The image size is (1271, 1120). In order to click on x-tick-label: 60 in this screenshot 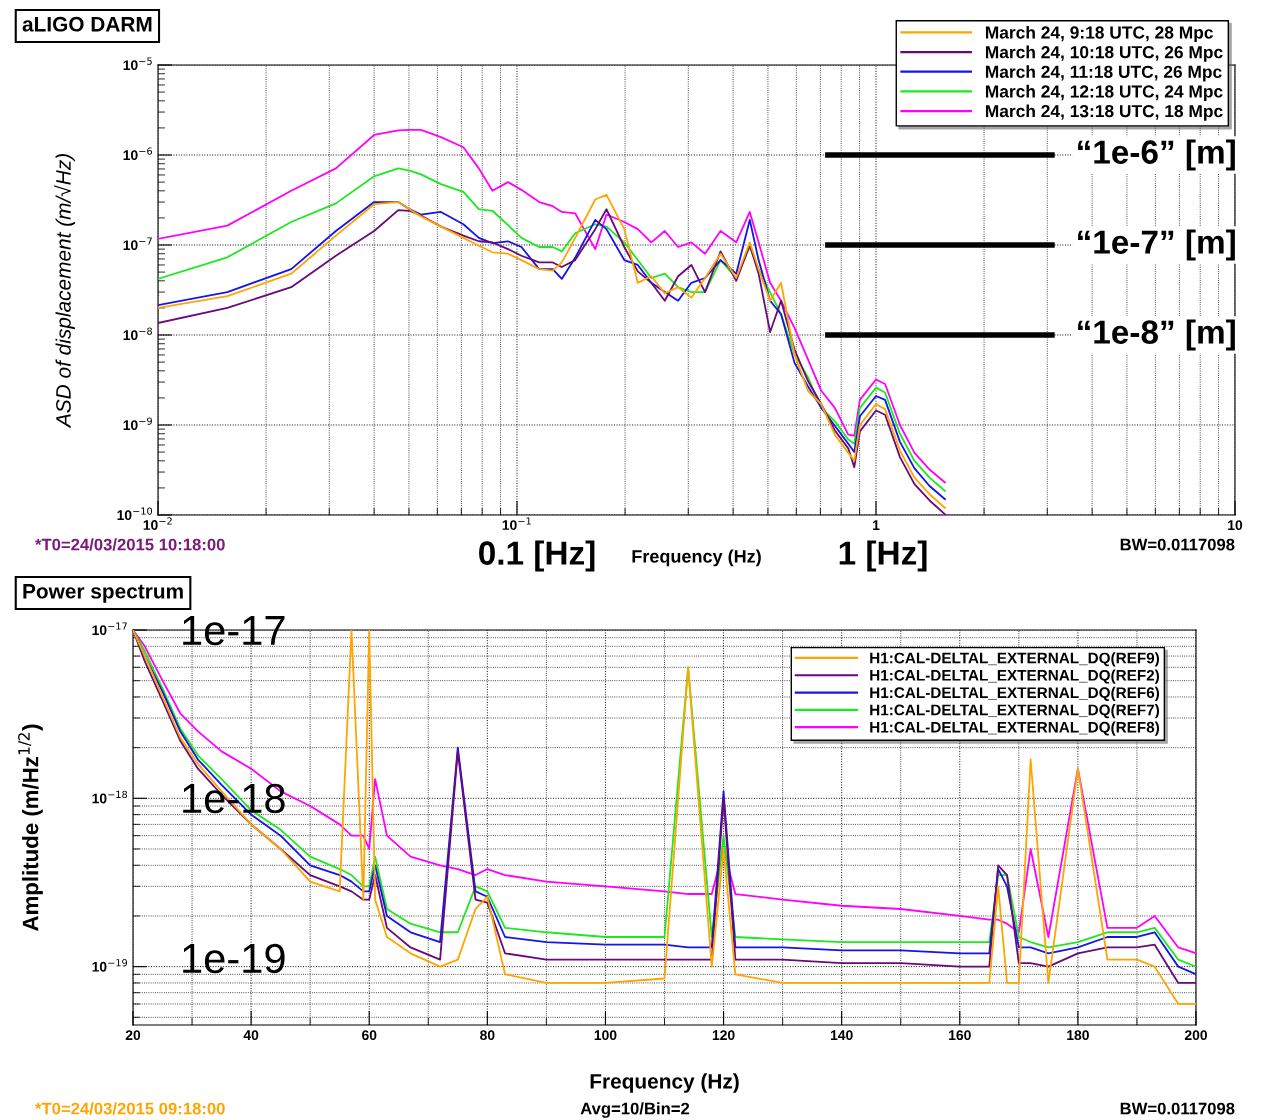, I will do `click(369, 1035)`.